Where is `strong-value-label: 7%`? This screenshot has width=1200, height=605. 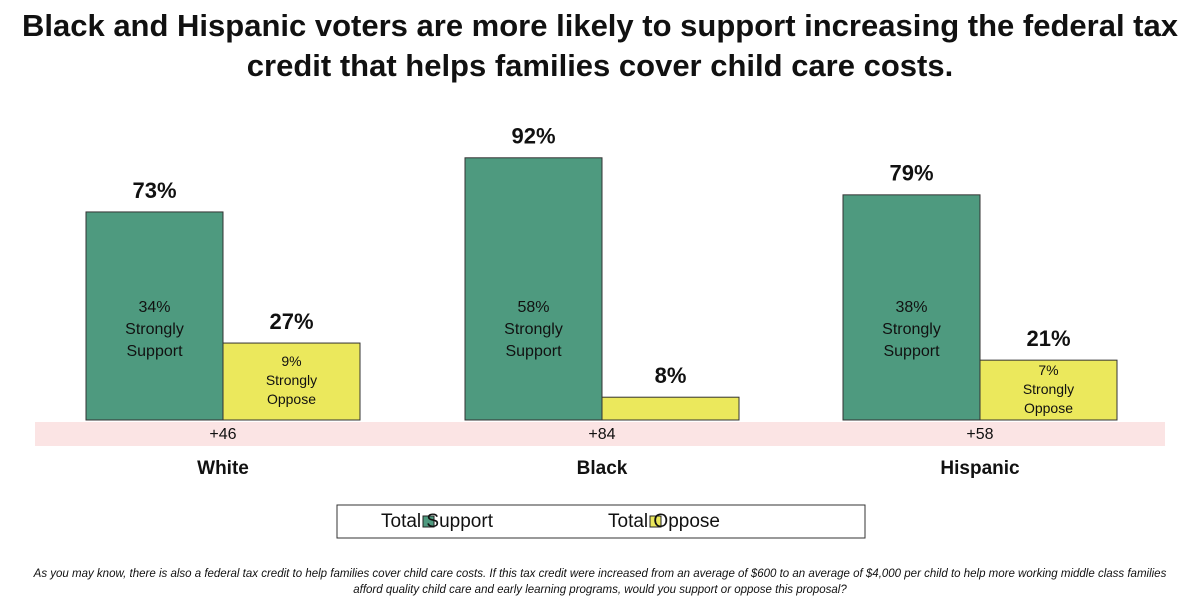
strong-value-label: 7% is located at coordinates (1048, 370).